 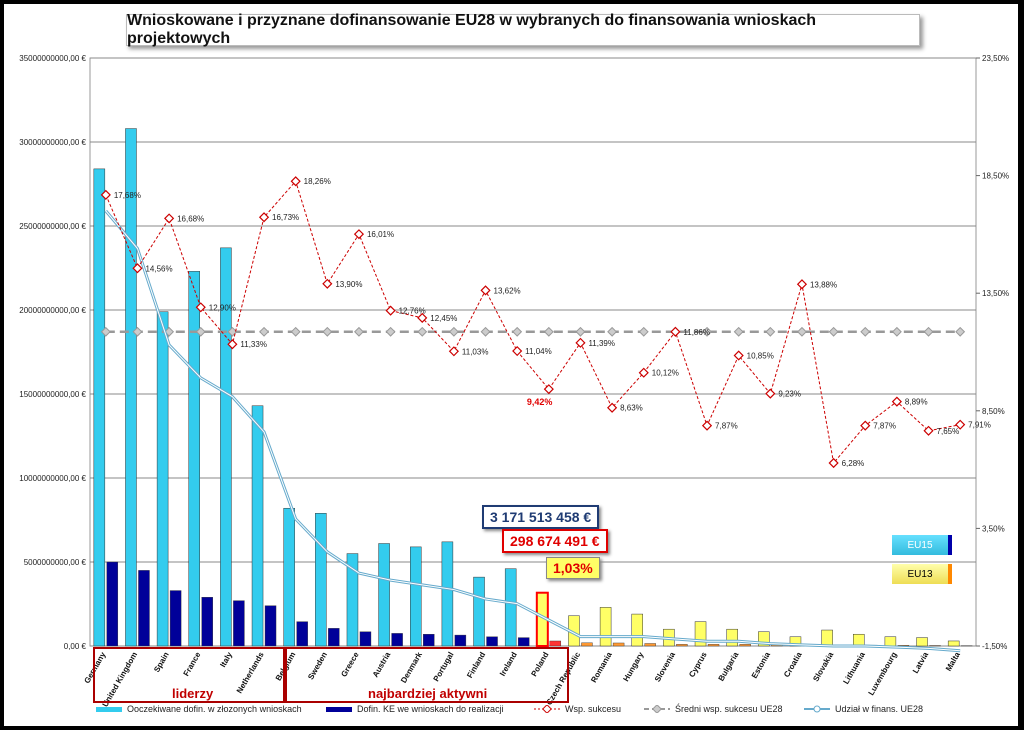 What do you see at coordinates (922, 545) in the screenshot?
I see `tag-eu15: EU15` at bounding box center [922, 545].